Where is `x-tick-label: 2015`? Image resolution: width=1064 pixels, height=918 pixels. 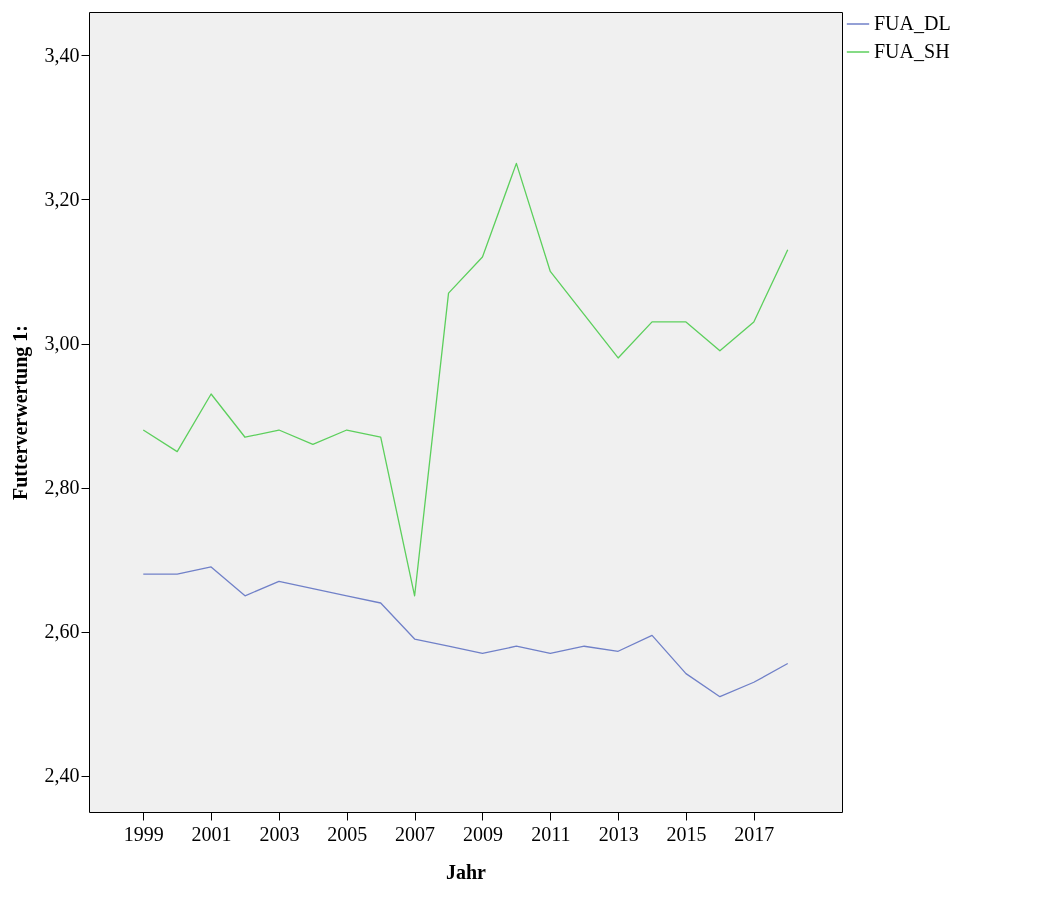
x-tick-label: 2015 is located at coordinates (686, 833).